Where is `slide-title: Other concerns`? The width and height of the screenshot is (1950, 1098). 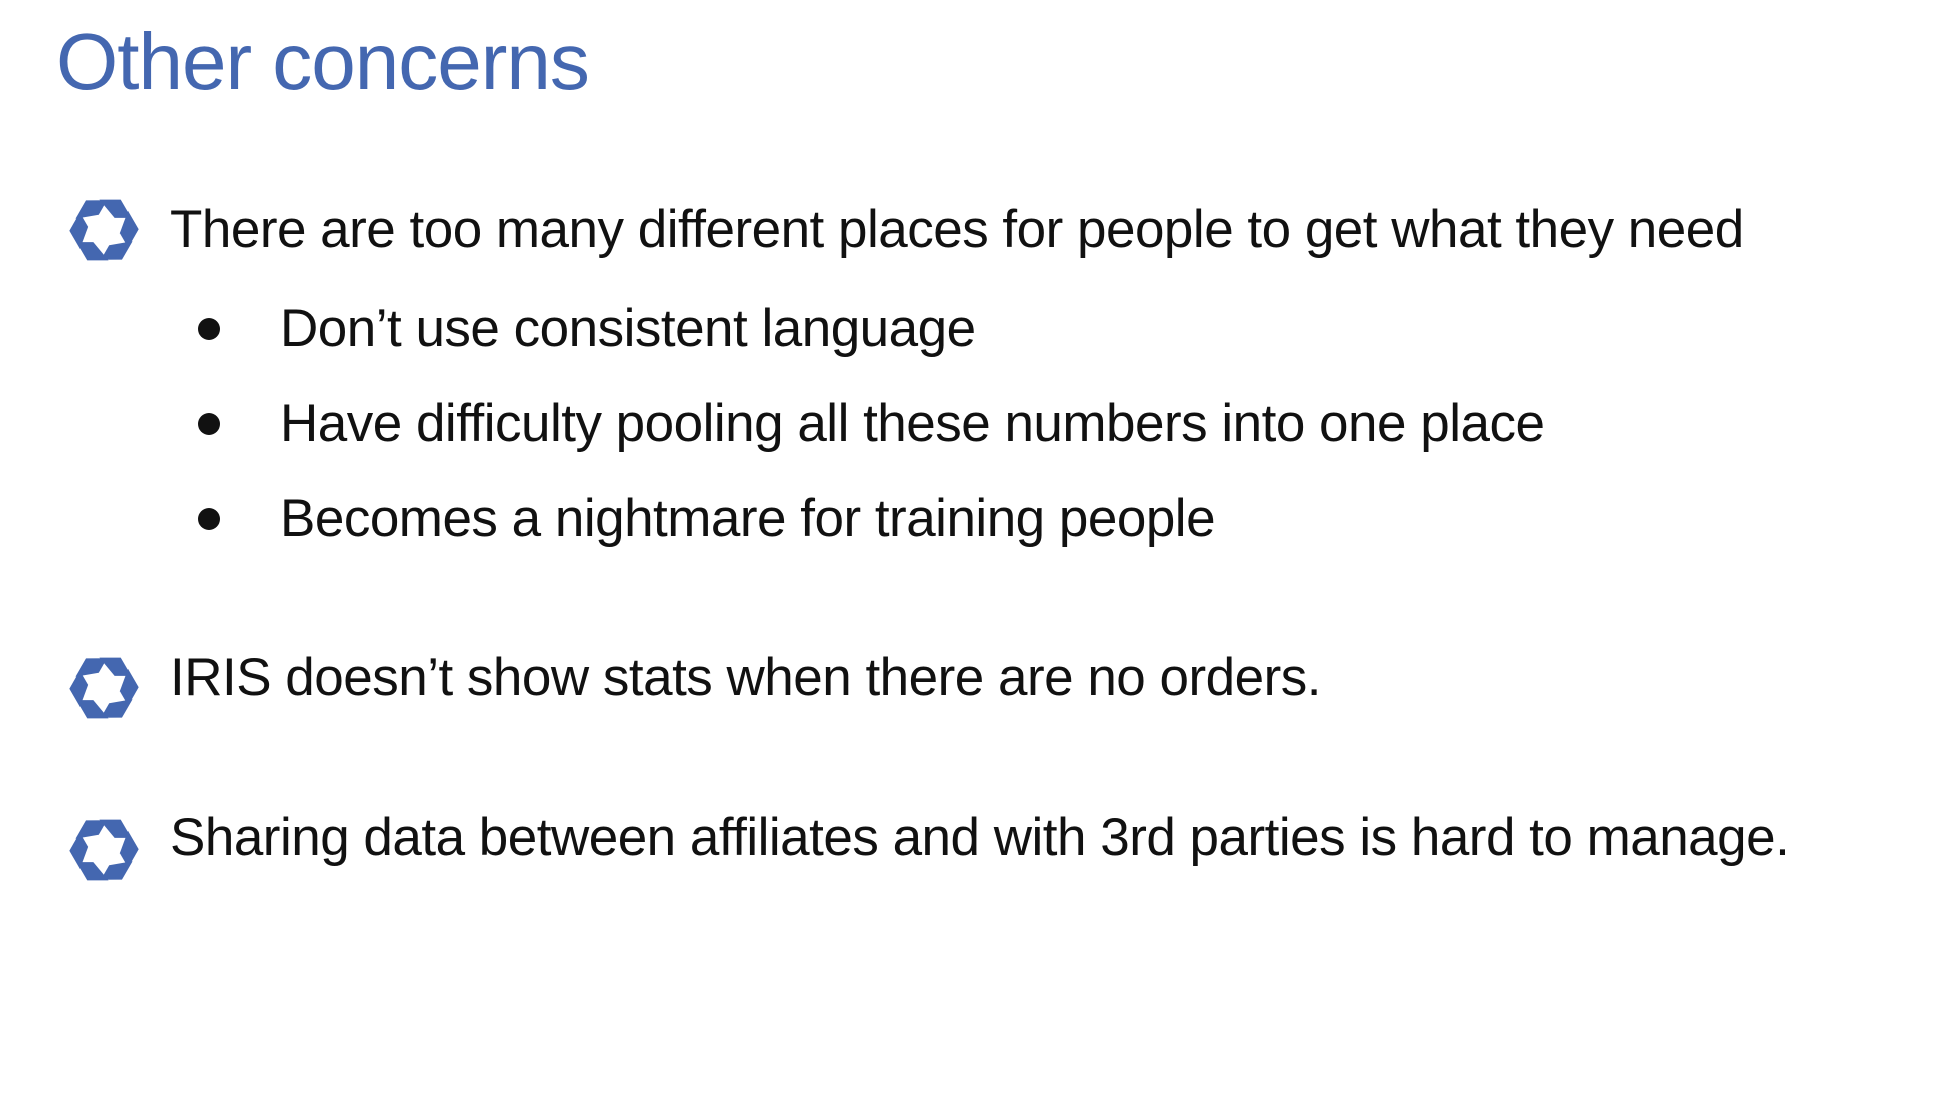 slide-title: Other concerns is located at coordinates (323, 61).